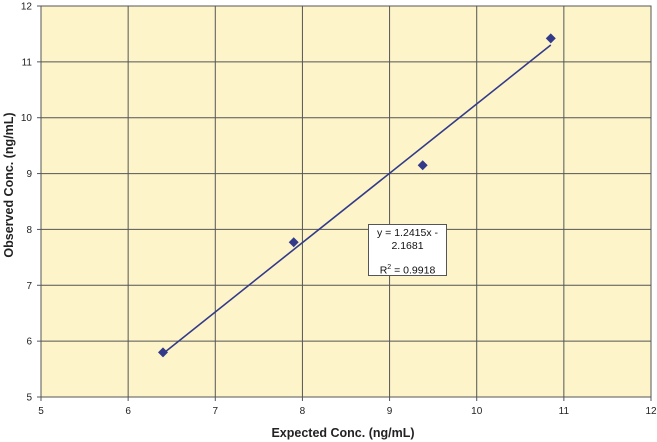 The width and height of the screenshot is (657, 442). What do you see at coordinates (9, 184) in the screenshot?
I see `y-axis-title: Observed Conc. (ng/mL)` at bounding box center [9, 184].